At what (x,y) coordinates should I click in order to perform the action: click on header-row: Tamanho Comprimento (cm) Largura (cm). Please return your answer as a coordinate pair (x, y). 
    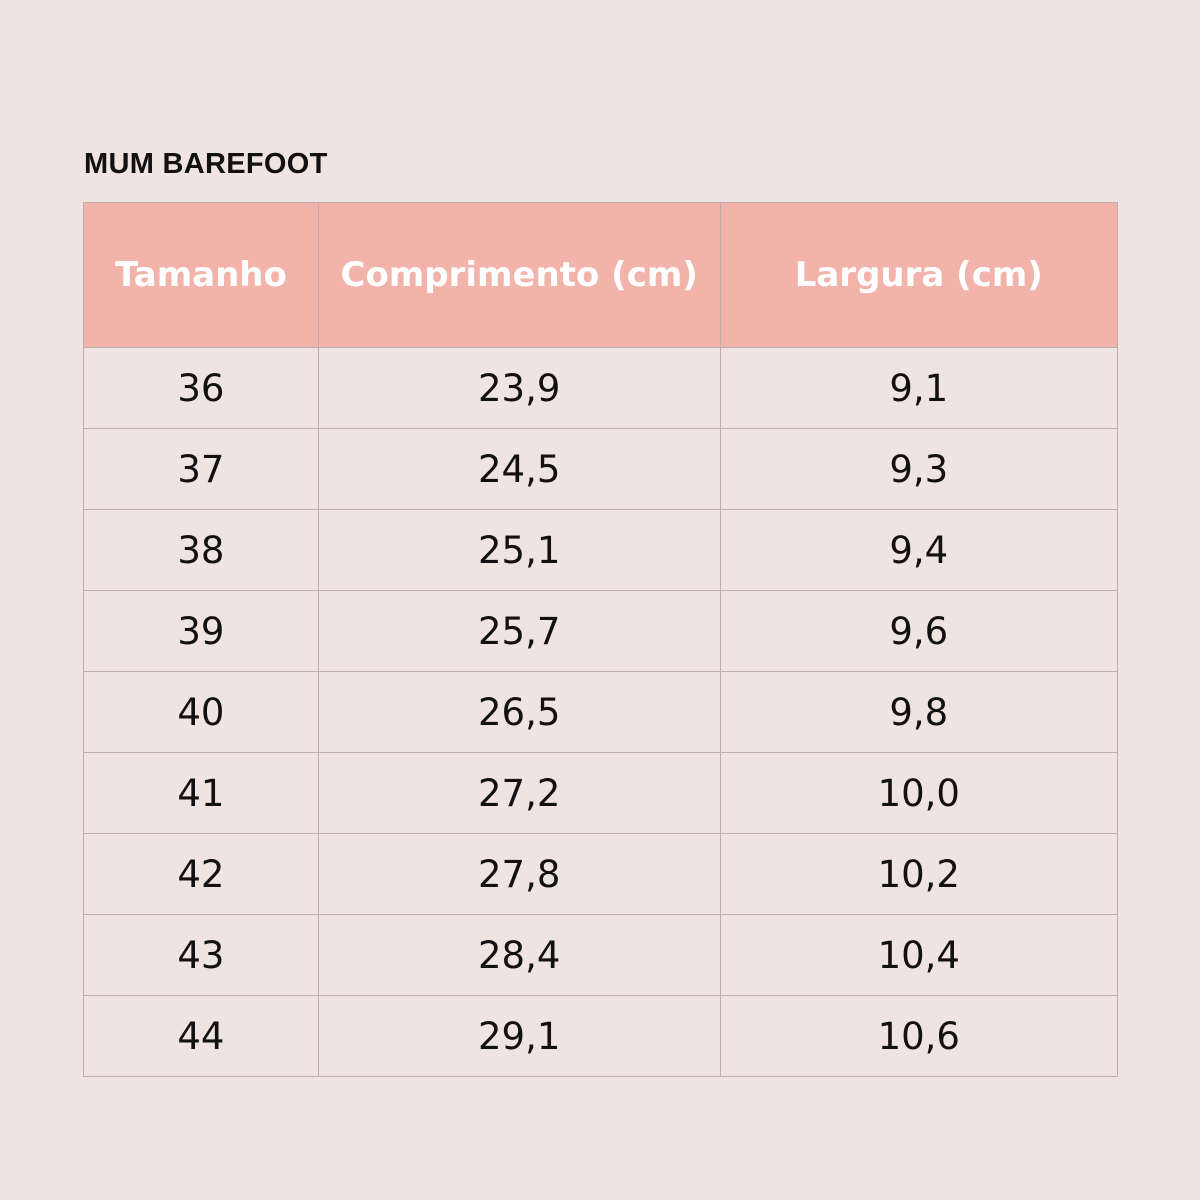
    Looking at the image, I should click on (601, 275).